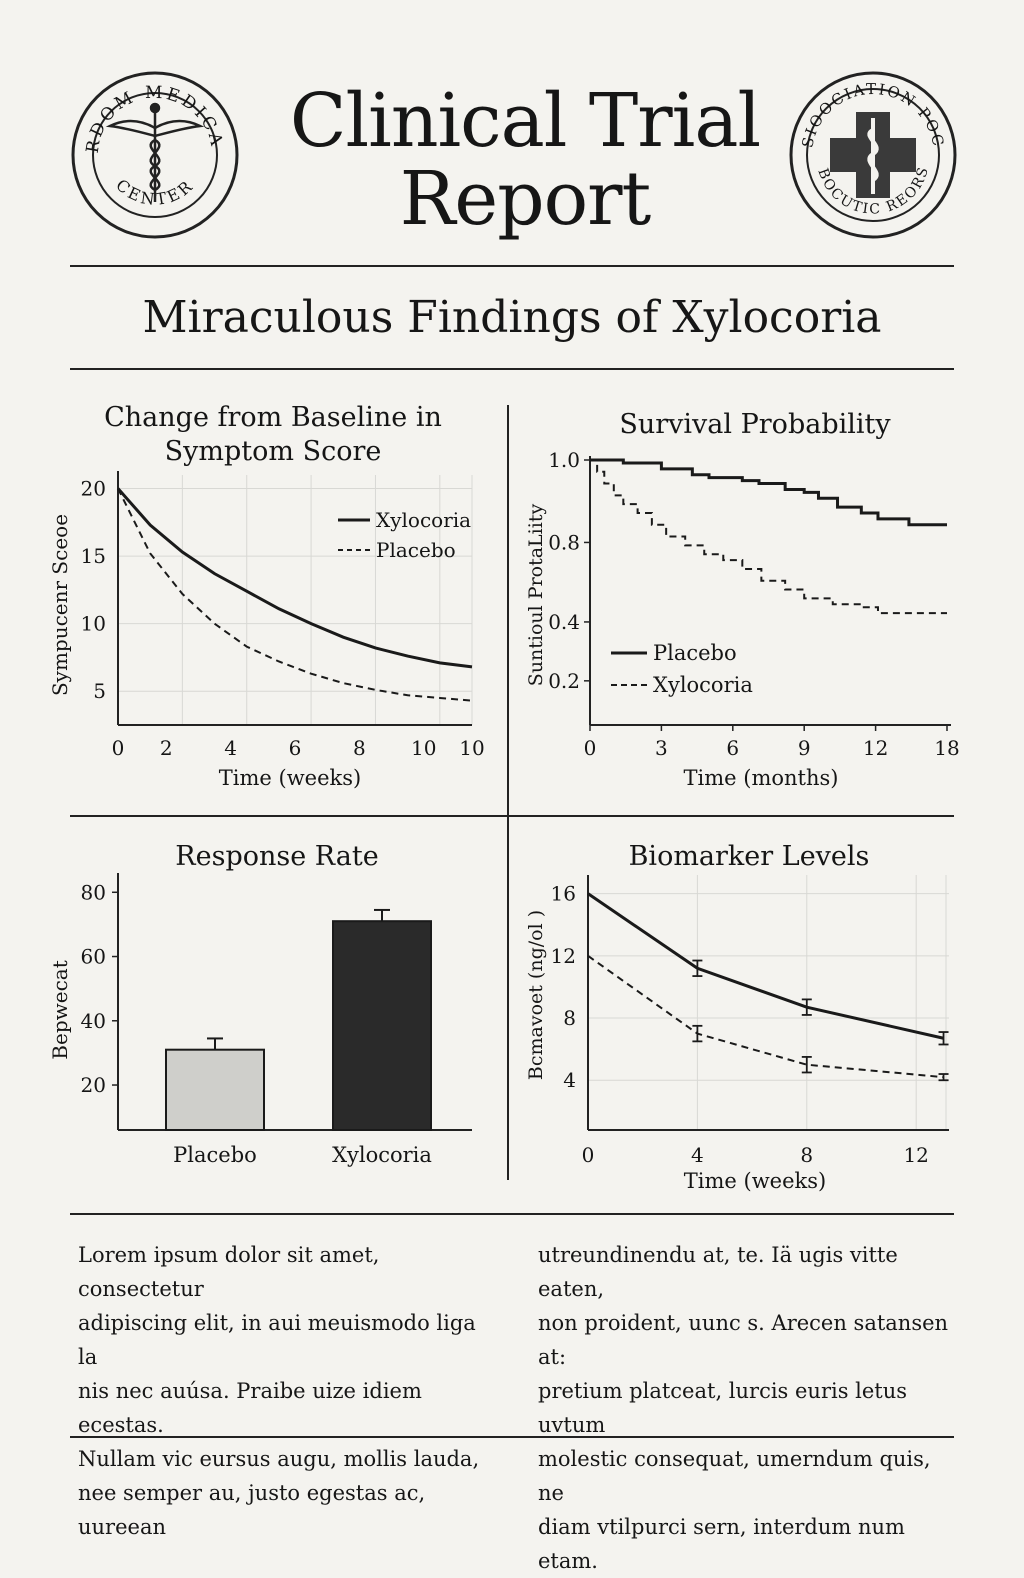  Describe the element at coordinates (273, 451) in the screenshot. I see `chart-title: Symptom Score` at that location.